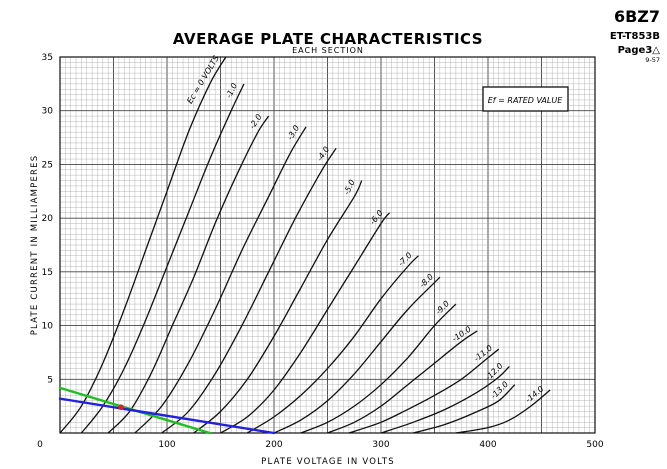 Image resolution: width=667 pixels, height=469 pixels. I want to click on curve-label: -5.0, so click(349, 187).